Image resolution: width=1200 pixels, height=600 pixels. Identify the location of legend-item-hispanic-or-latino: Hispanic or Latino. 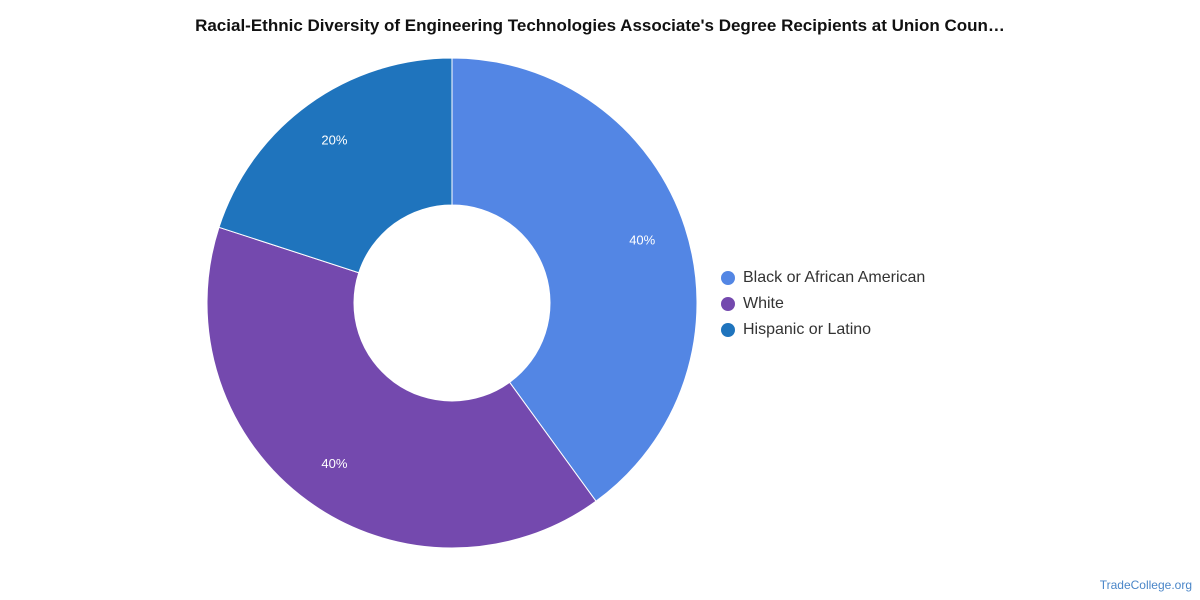
(823, 330).